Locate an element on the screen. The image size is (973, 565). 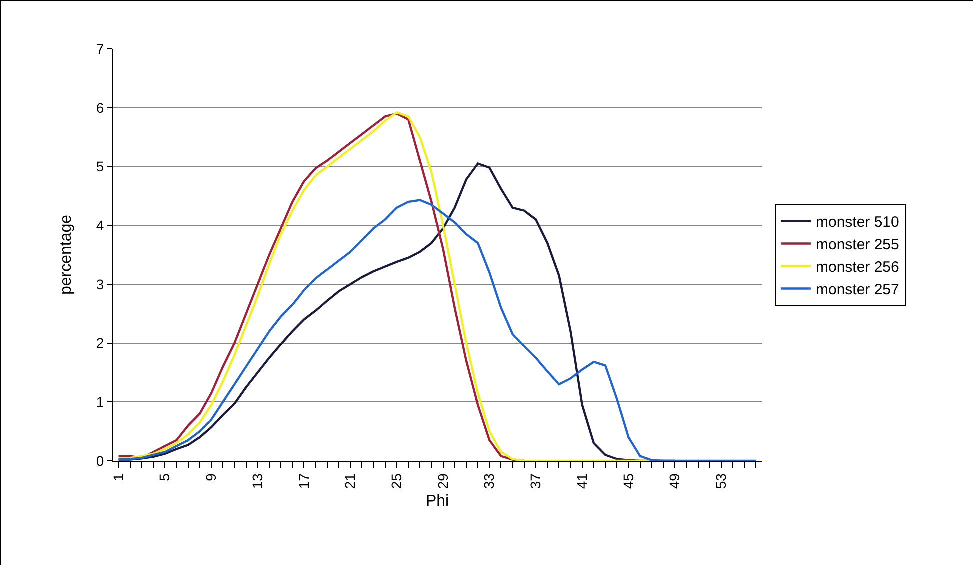
x-tick-label: 41 is located at coordinates (582, 481).